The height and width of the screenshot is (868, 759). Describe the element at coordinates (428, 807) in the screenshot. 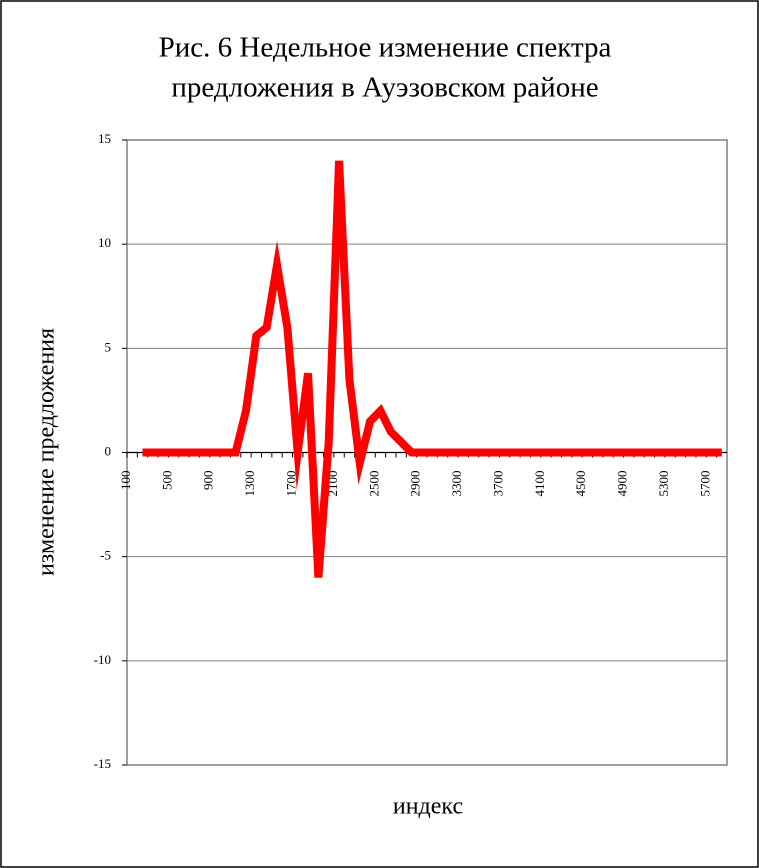

I see `x-axis-label: индекс` at that location.